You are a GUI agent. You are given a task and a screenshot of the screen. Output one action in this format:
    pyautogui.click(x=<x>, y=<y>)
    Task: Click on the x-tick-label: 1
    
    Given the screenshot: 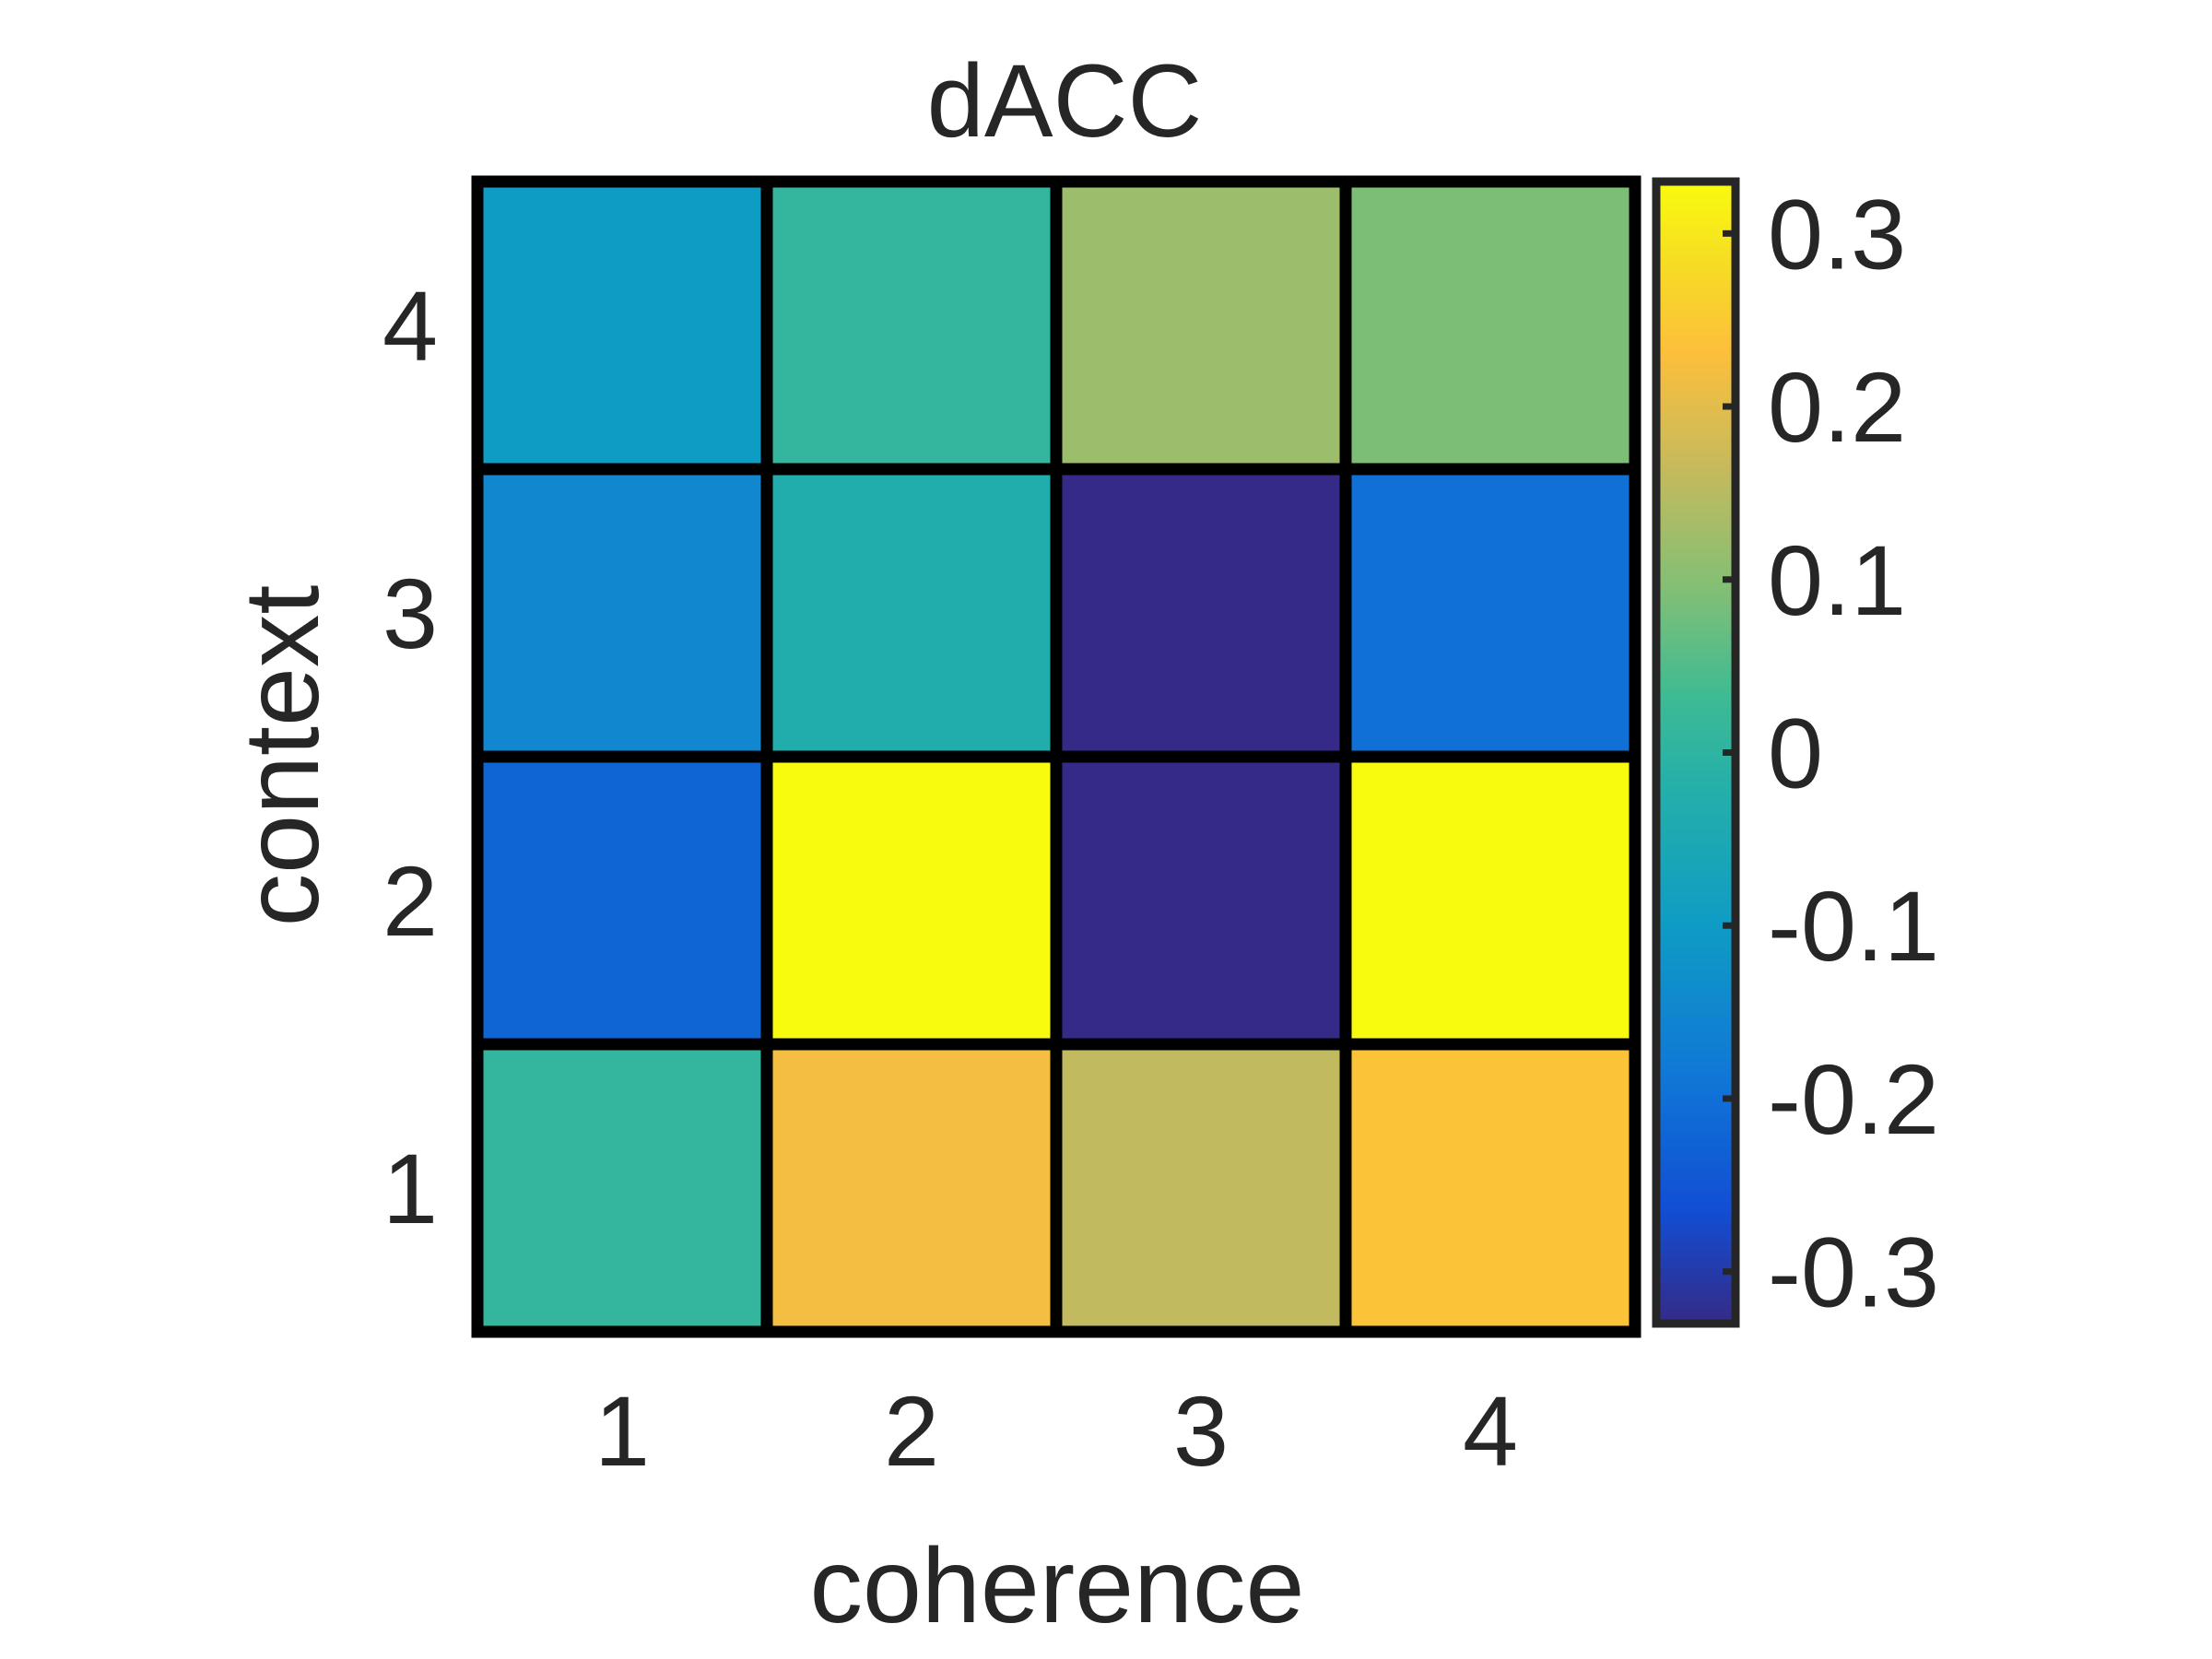 What is the action you would take?
    pyautogui.click(x=622, y=1431)
    